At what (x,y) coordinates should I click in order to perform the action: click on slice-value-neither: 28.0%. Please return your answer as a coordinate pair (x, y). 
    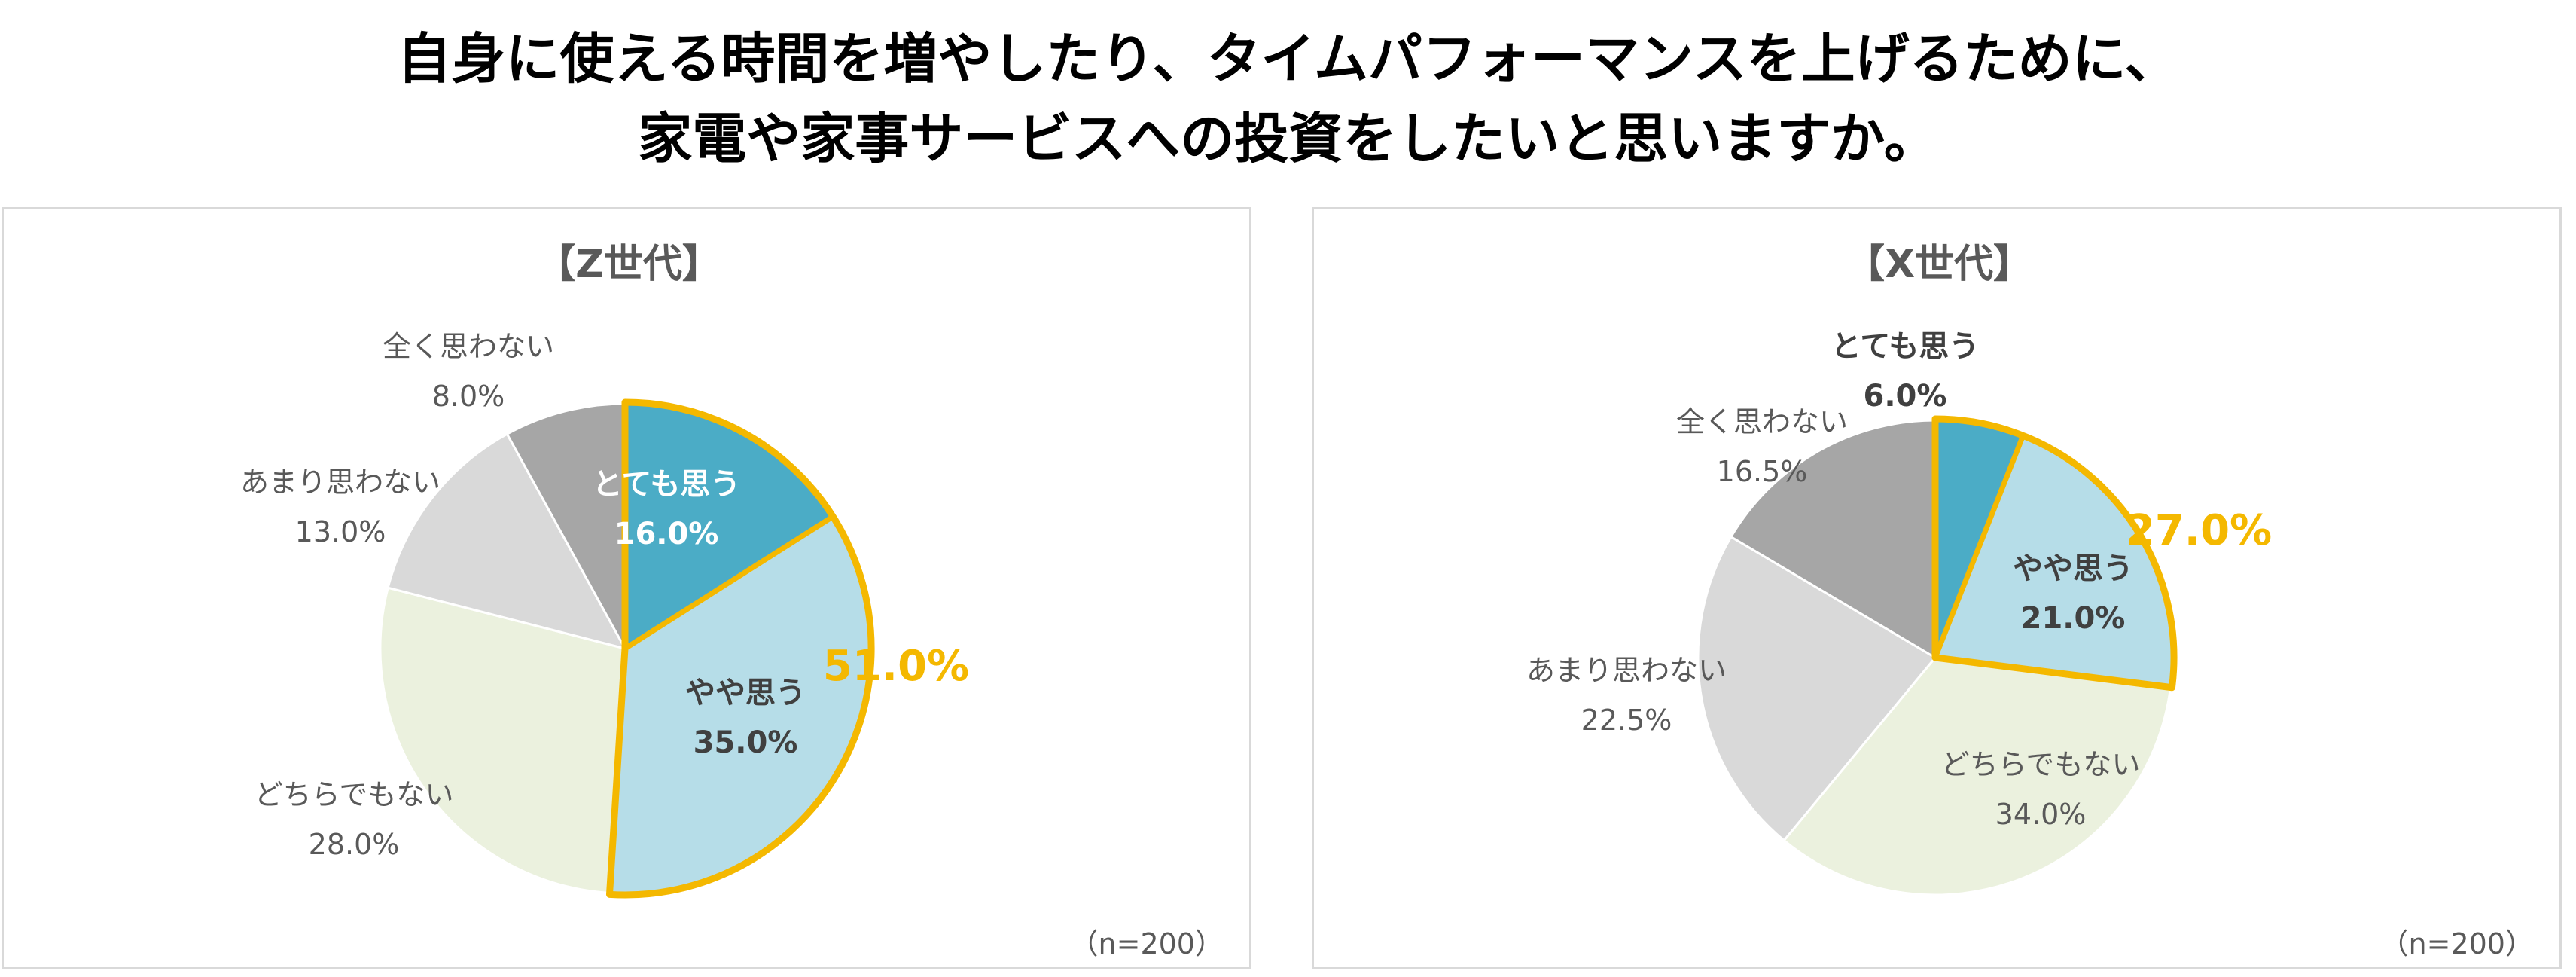
    Looking at the image, I should click on (354, 844).